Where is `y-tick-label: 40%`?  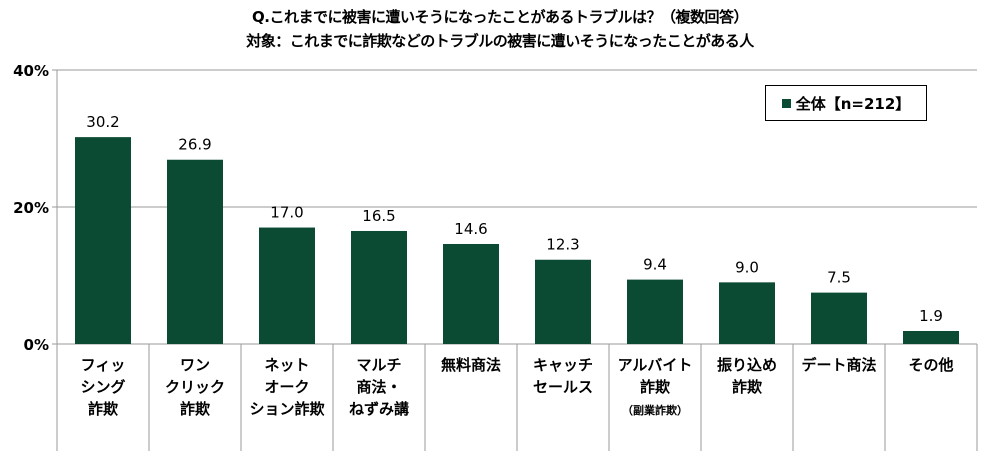 y-tick-label: 40% is located at coordinates (31, 71).